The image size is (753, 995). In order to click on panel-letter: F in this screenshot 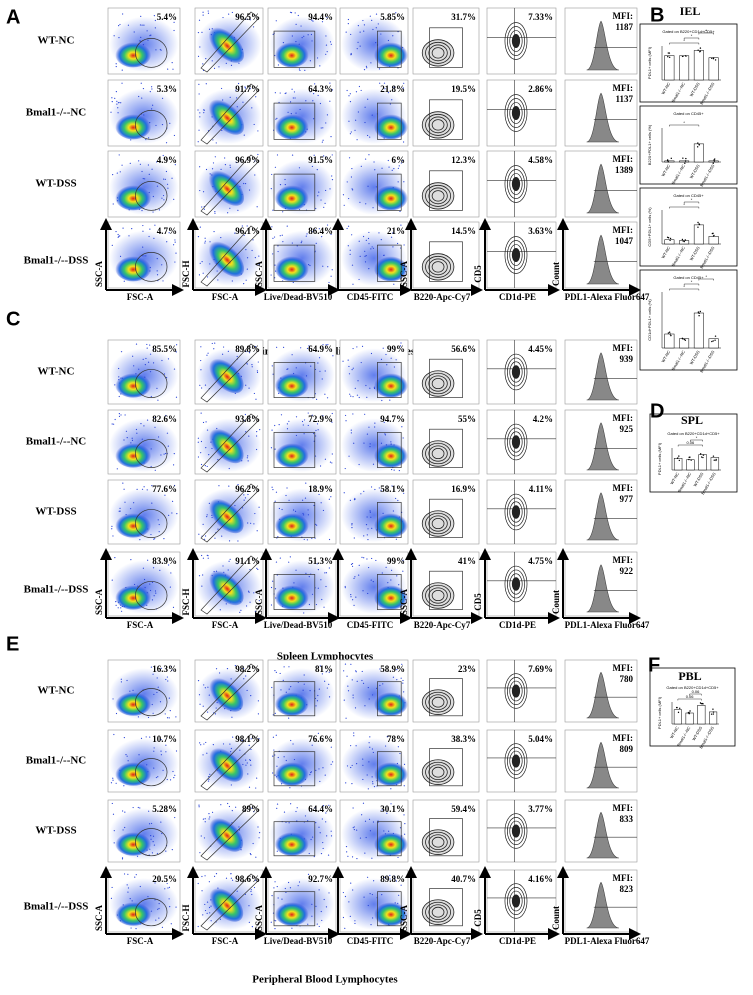, I will do `click(654, 665)`.